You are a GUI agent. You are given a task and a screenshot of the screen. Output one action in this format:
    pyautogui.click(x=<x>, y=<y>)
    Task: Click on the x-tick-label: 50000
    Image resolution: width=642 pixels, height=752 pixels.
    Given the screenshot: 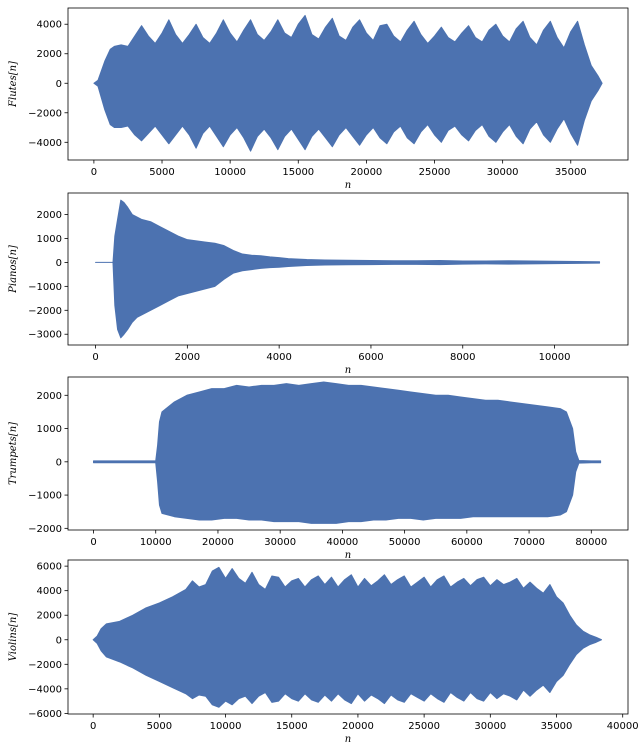 What is the action you would take?
    pyautogui.click(x=405, y=542)
    